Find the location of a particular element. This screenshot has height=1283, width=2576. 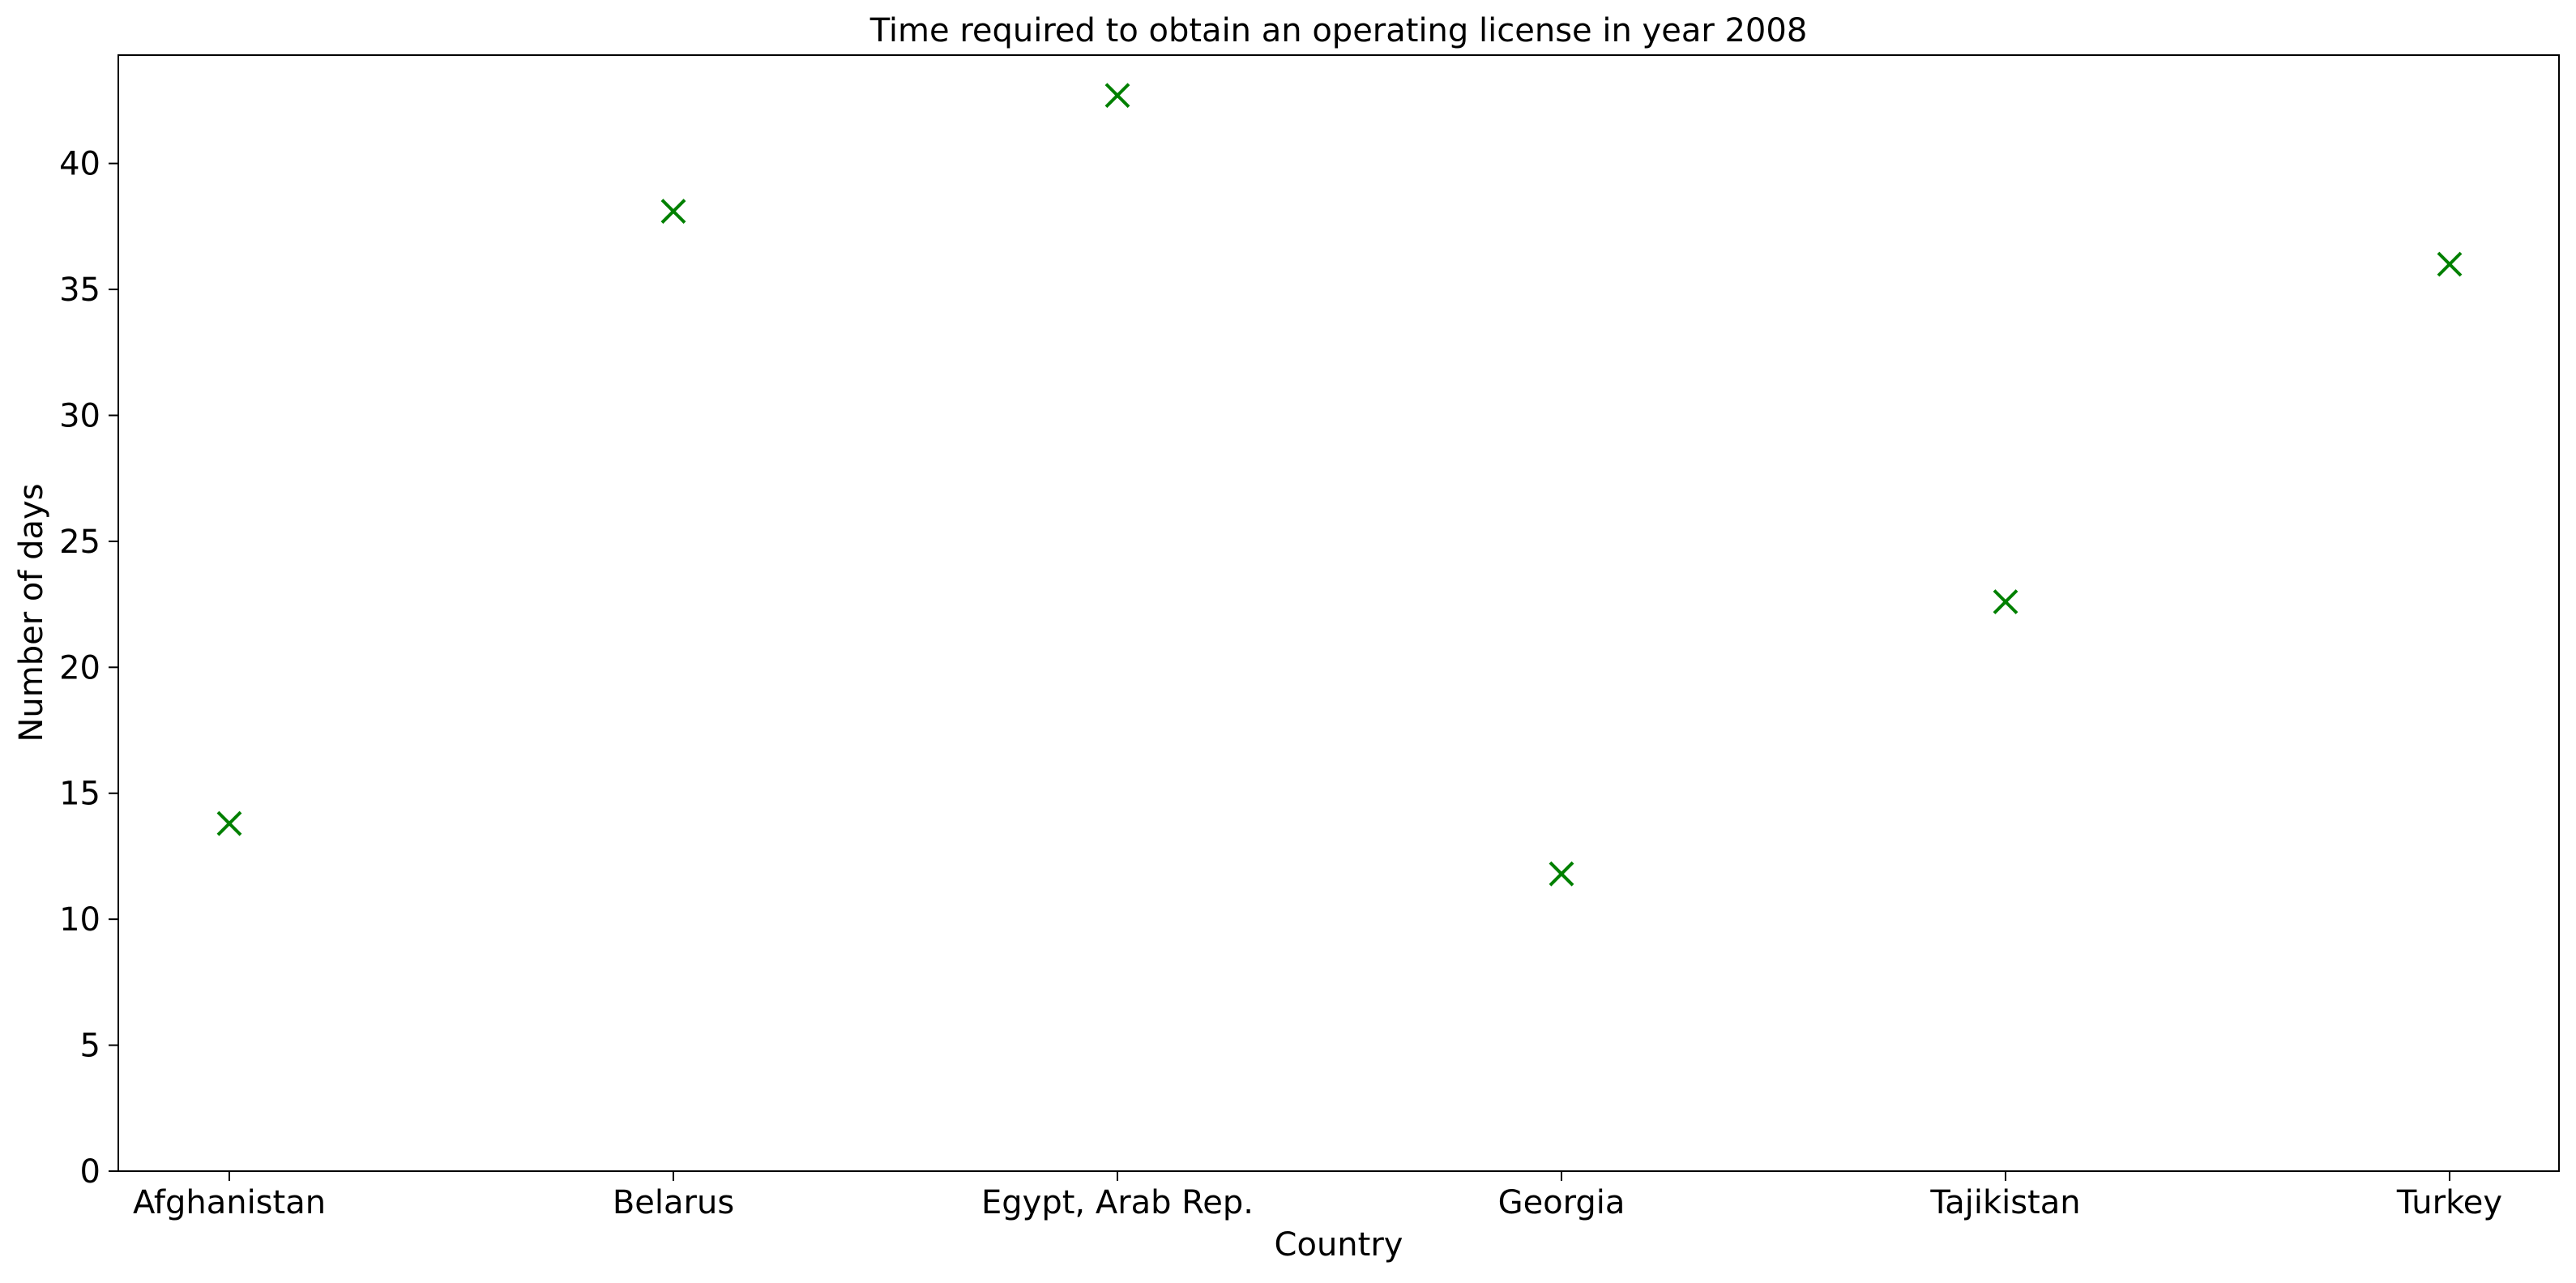

x-tick-label: Belarus is located at coordinates (673, 1202).